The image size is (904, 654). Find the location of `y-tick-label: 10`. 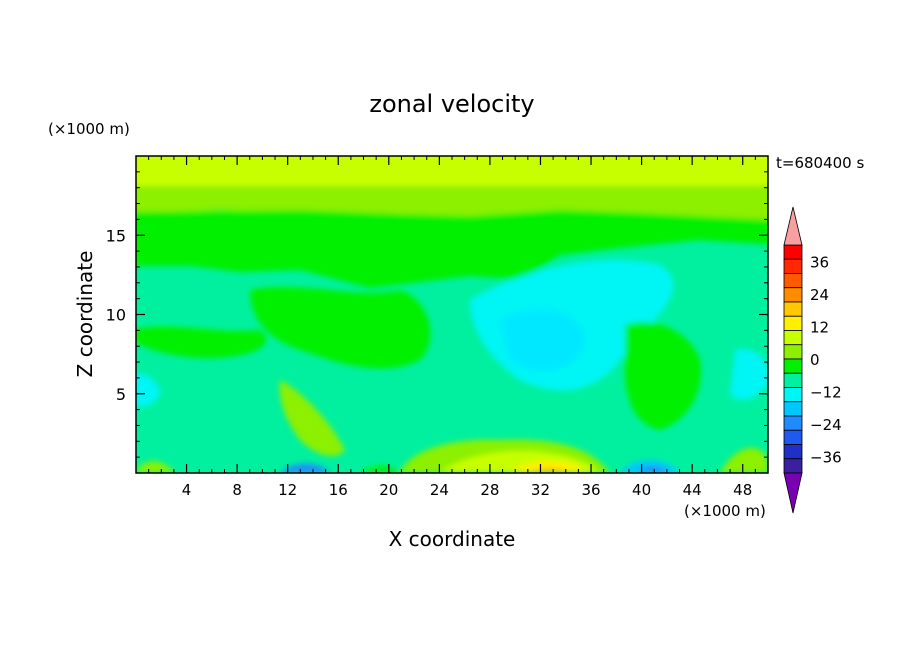

y-tick-label: 10 is located at coordinates (116, 315).